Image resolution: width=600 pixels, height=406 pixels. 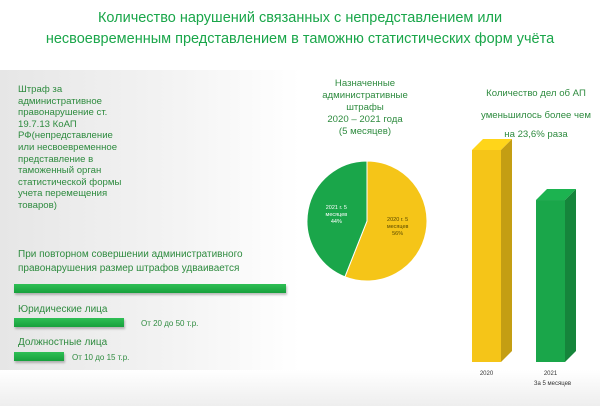 What do you see at coordinates (365, 95) in the screenshot?
I see `pie-title-line-2: административные` at bounding box center [365, 95].